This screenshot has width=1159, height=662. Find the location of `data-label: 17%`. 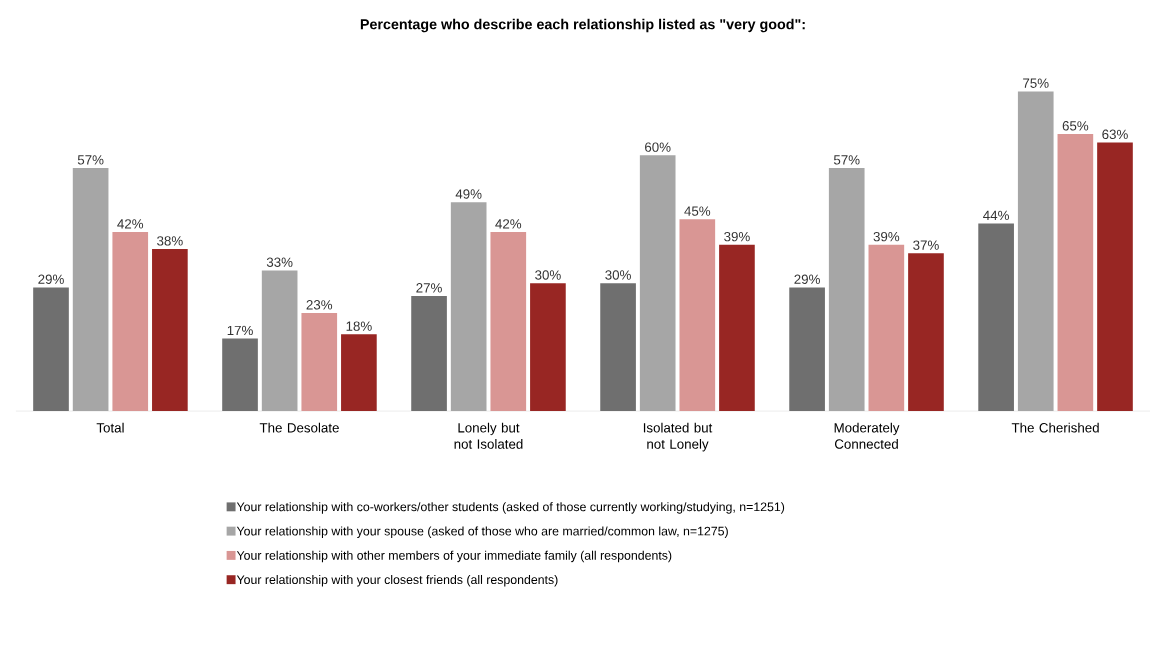

data-label: 17% is located at coordinates (240, 330).